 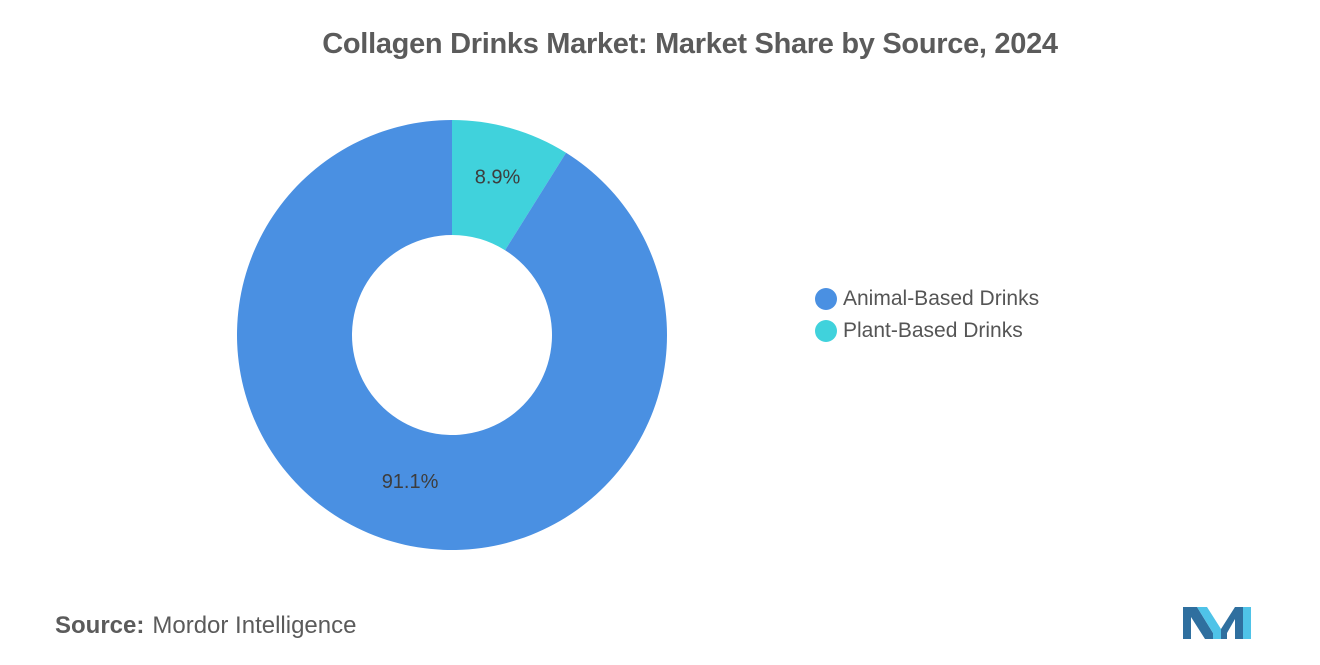 I want to click on donut-slice-plant-based-drinks, so click(x=509, y=185).